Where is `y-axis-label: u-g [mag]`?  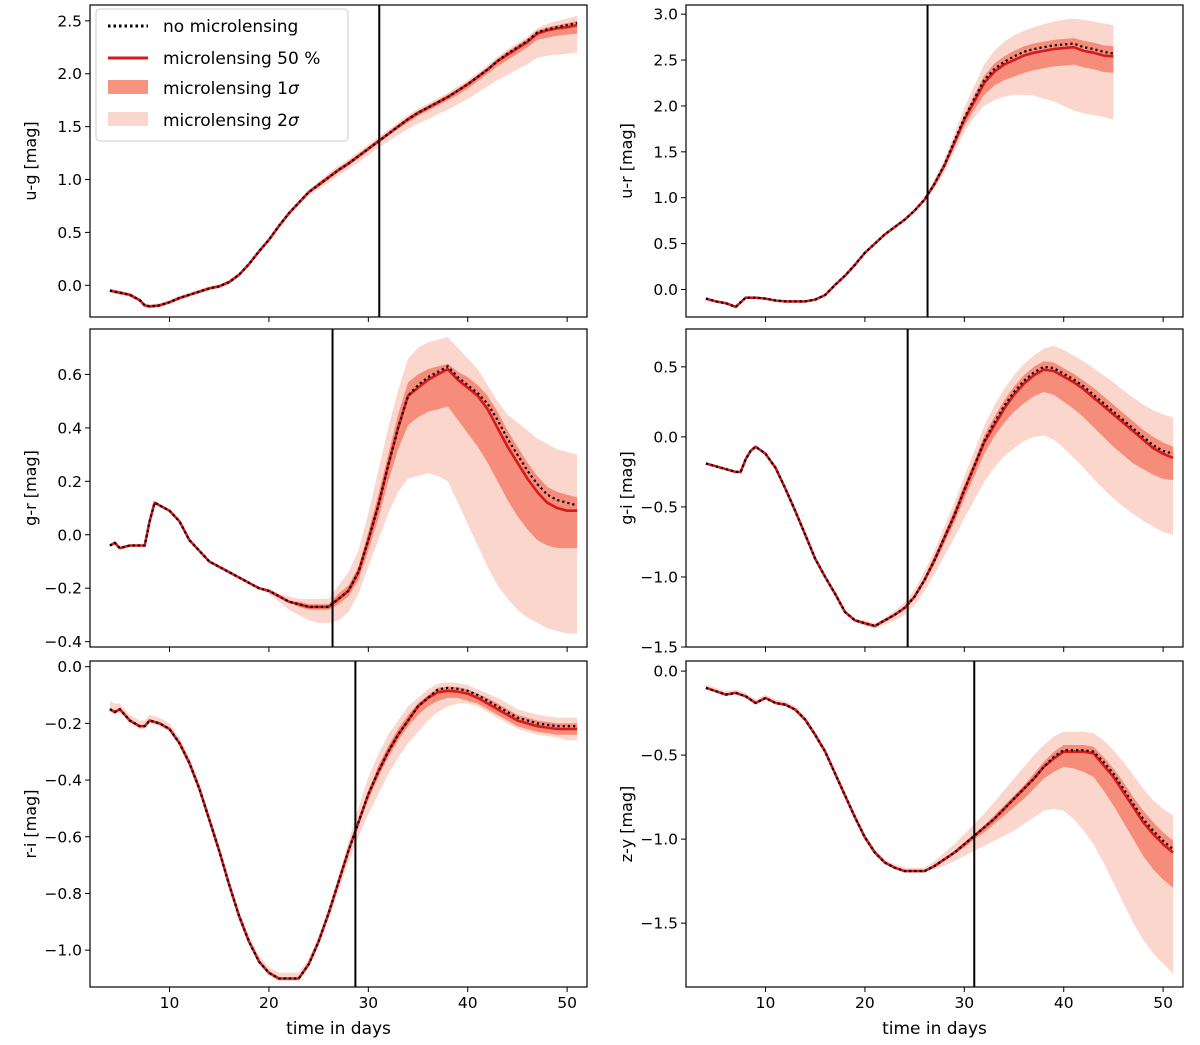 y-axis-label: u-g [mag] is located at coordinates (30, 160).